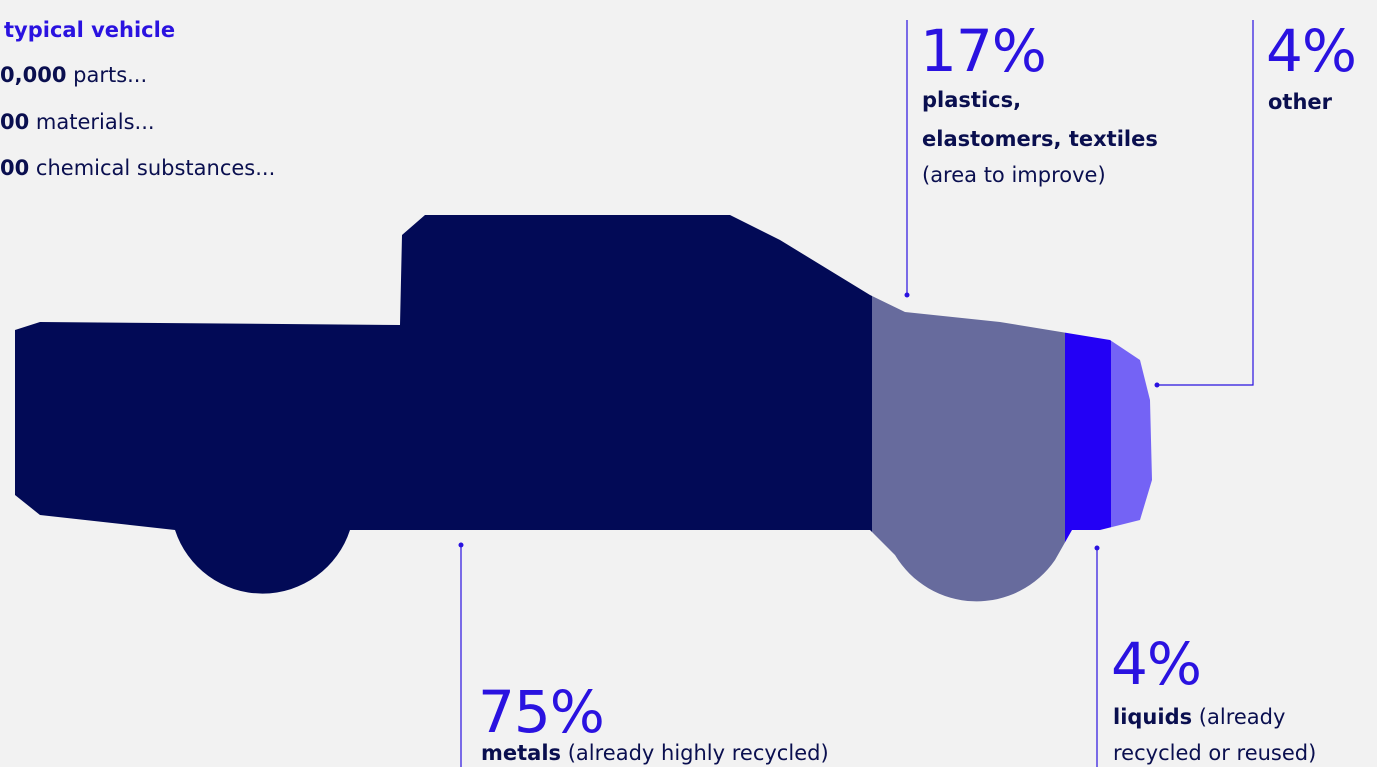 This screenshot has height=767, width=1377. I want to click on label-bold: liquids, so click(1153, 717).